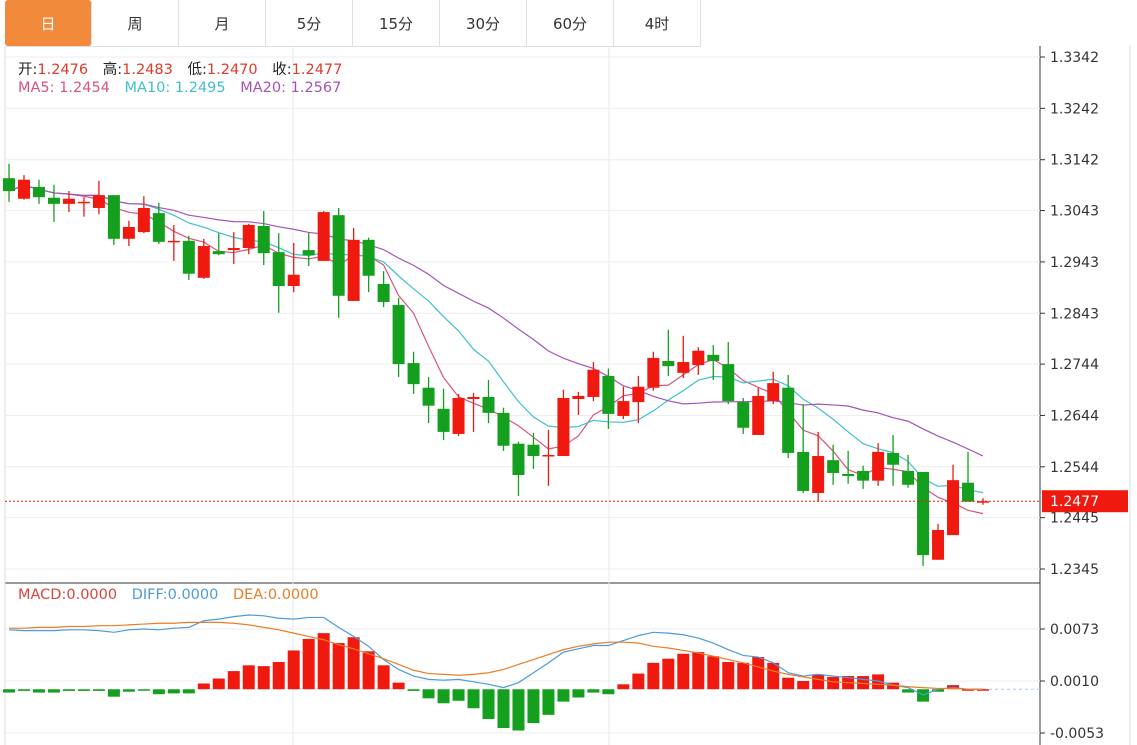  What do you see at coordinates (175, 595) in the screenshot?
I see `diff-legend-item: DIFF:0.0000` at bounding box center [175, 595].